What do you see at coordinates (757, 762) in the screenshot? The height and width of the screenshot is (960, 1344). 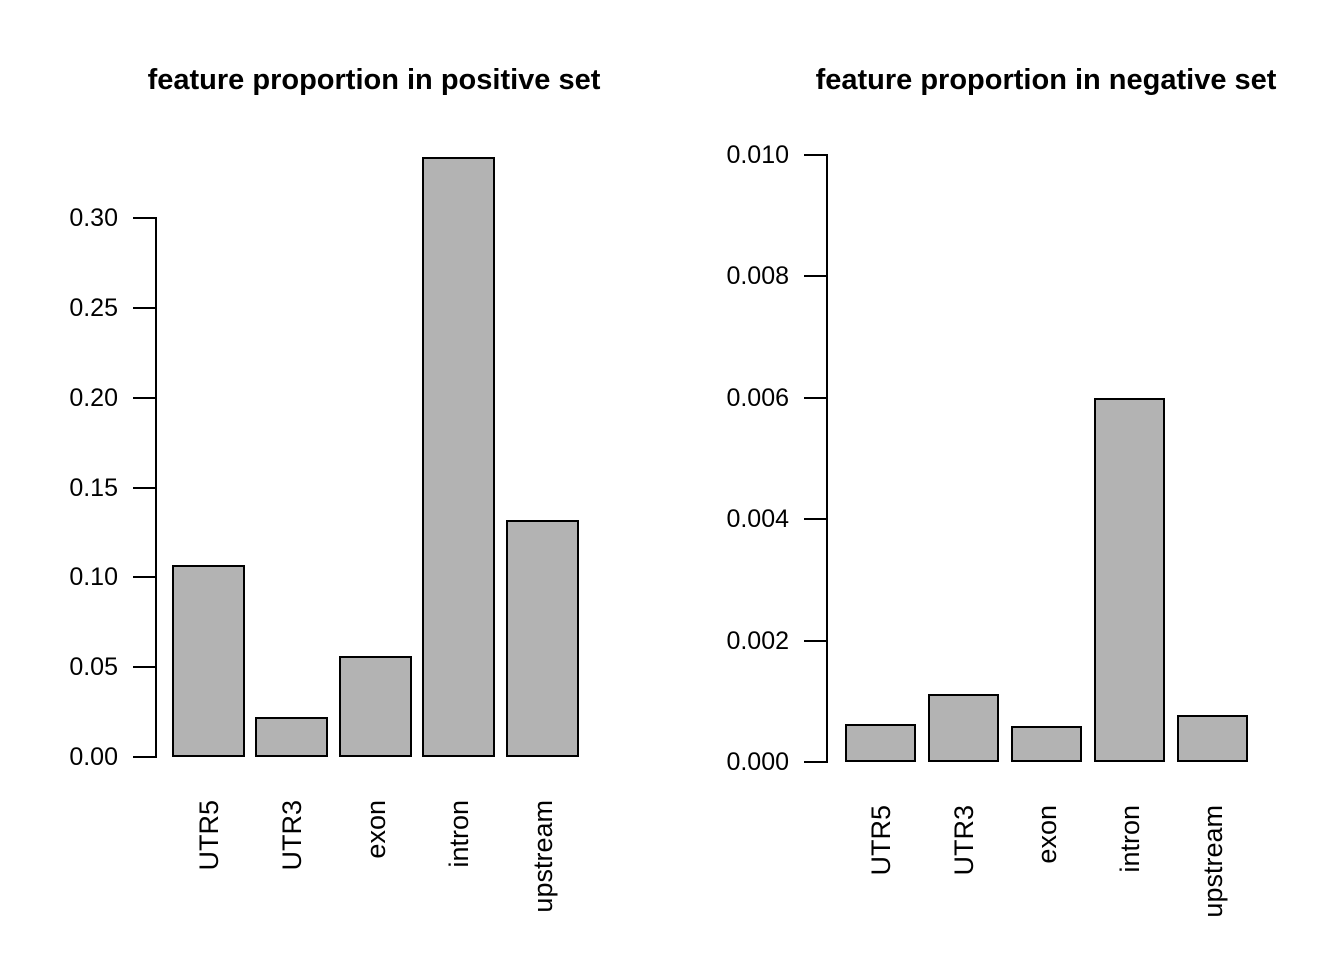 I see `y-tick-label: 0.000` at bounding box center [757, 762].